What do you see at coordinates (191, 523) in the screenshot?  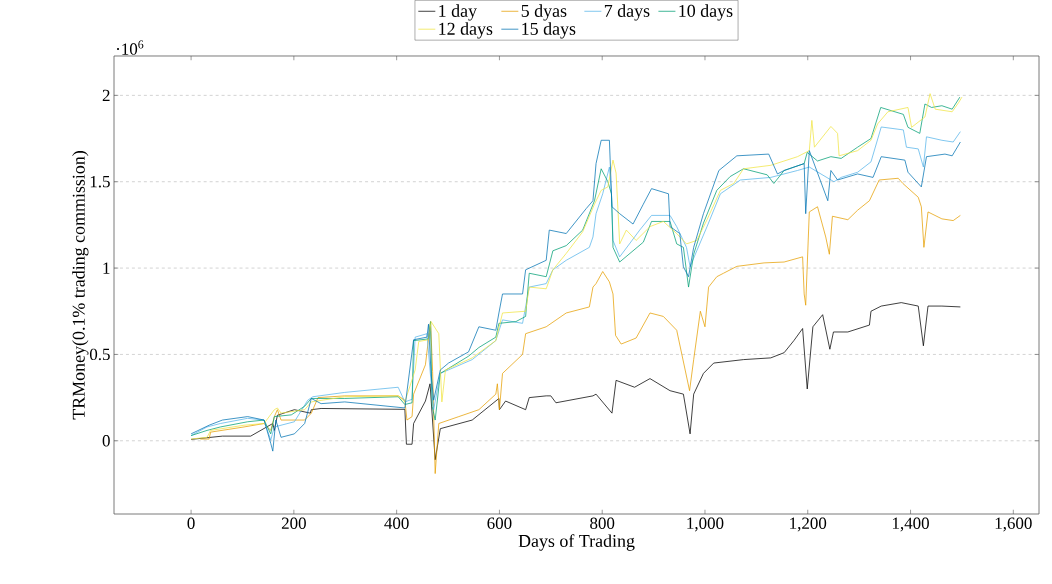 I see `x-tick-label: 0` at bounding box center [191, 523].